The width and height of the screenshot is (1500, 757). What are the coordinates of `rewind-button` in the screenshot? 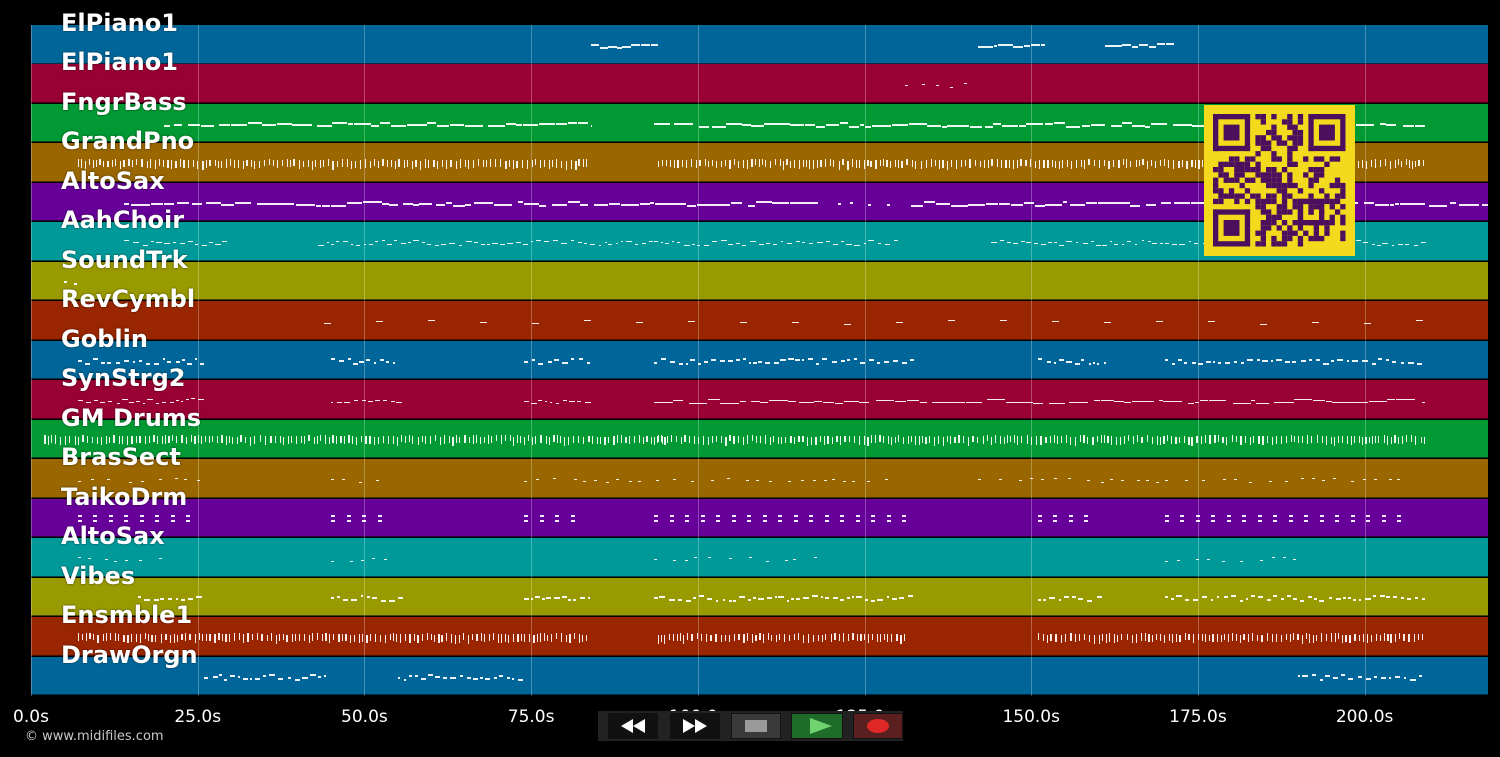 It's located at (633, 726).